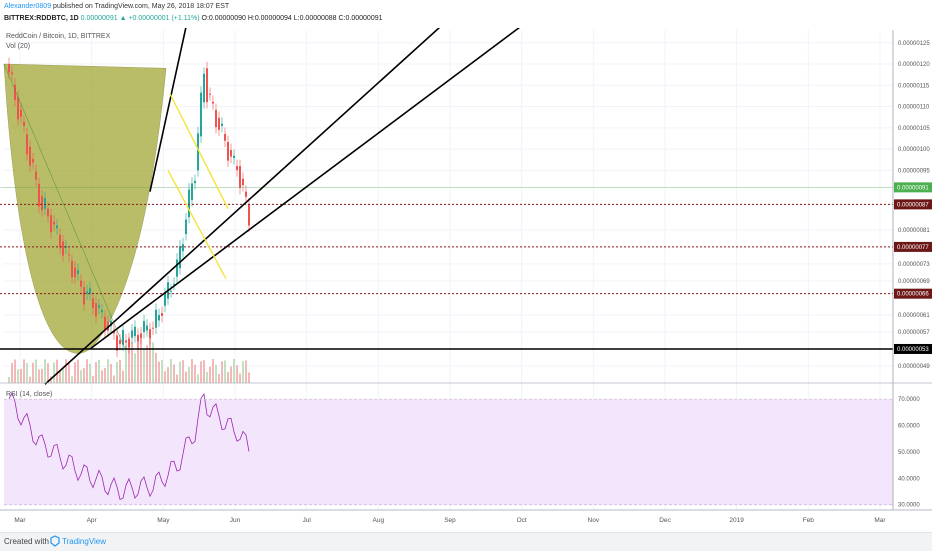 This screenshot has height=551, width=932. What do you see at coordinates (914, 282) in the screenshot?
I see `price-tick: 0.00000069` at bounding box center [914, 282].